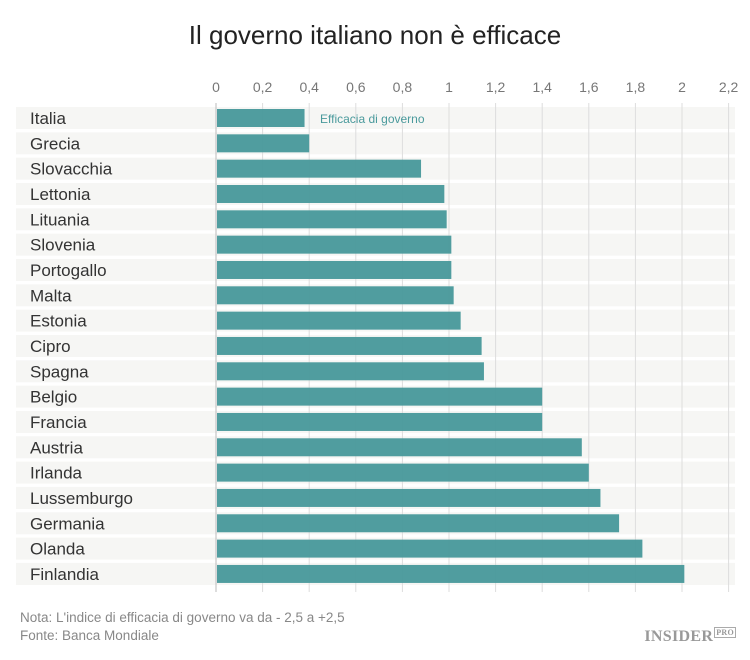  Describe the element at coordinates (349, 345) in the screenshot. I see `bar-cipro` at that location.